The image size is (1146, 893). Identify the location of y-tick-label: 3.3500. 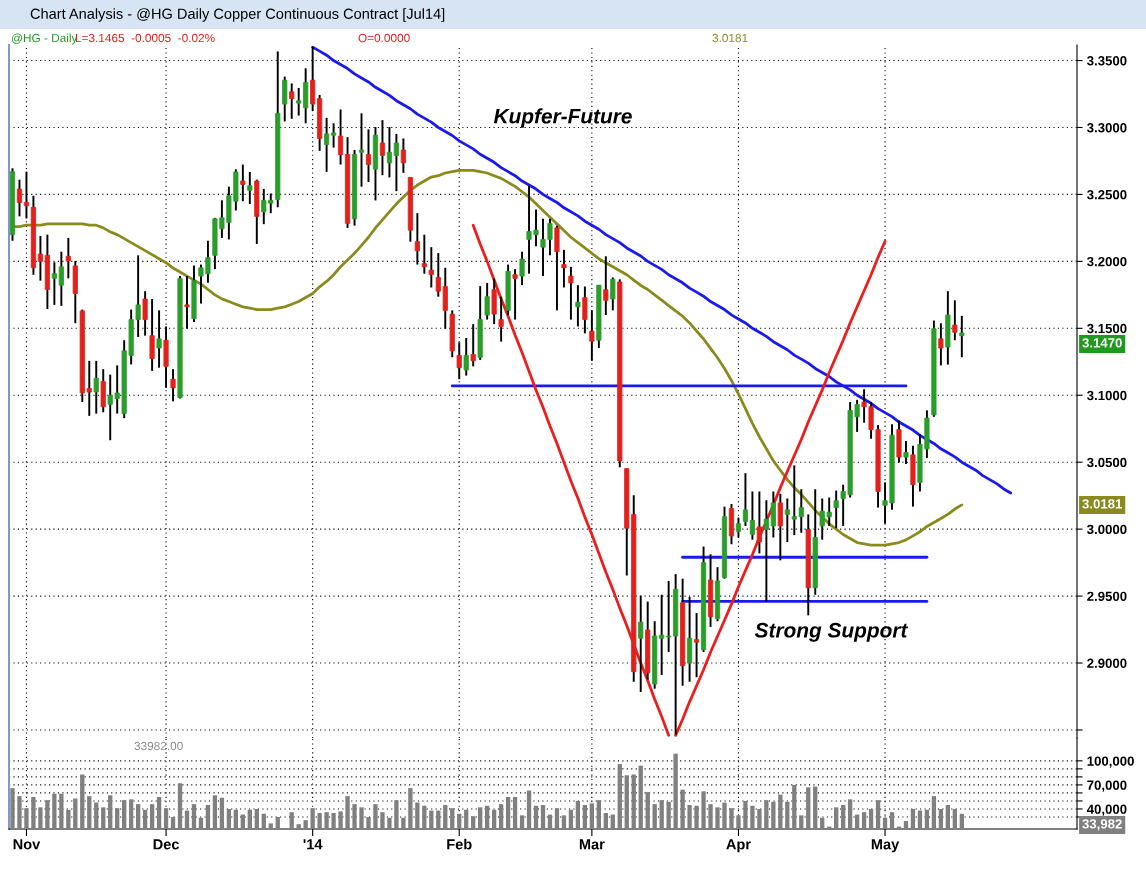
(1107, 61).